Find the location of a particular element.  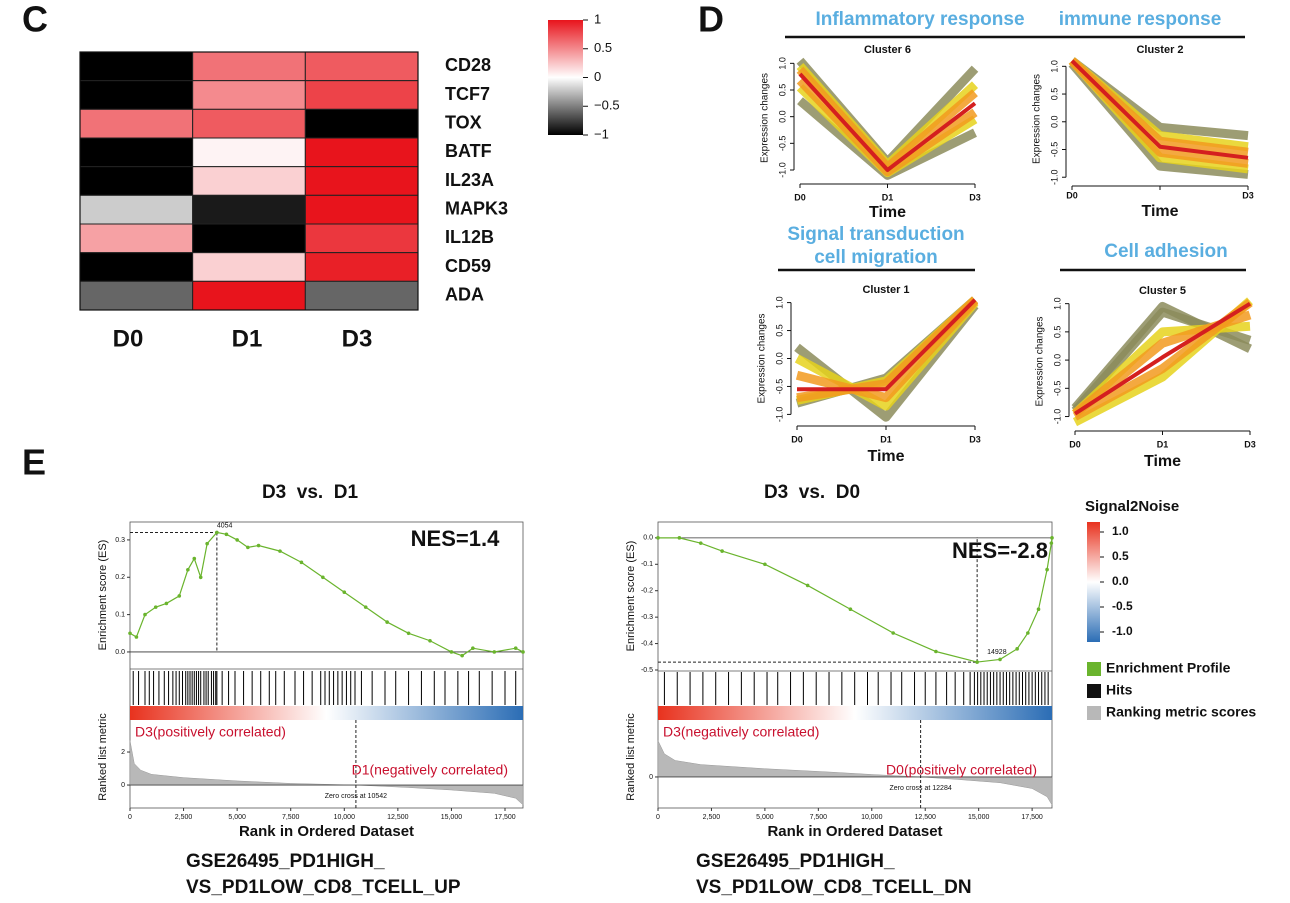

row-label: BATF is located at coordinates (468, 151).